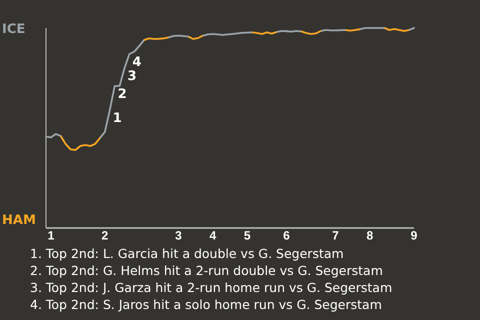 The width and height of the screenshot is (480, 320). I want to click on x-tick-label: 2, so click(105, 235).